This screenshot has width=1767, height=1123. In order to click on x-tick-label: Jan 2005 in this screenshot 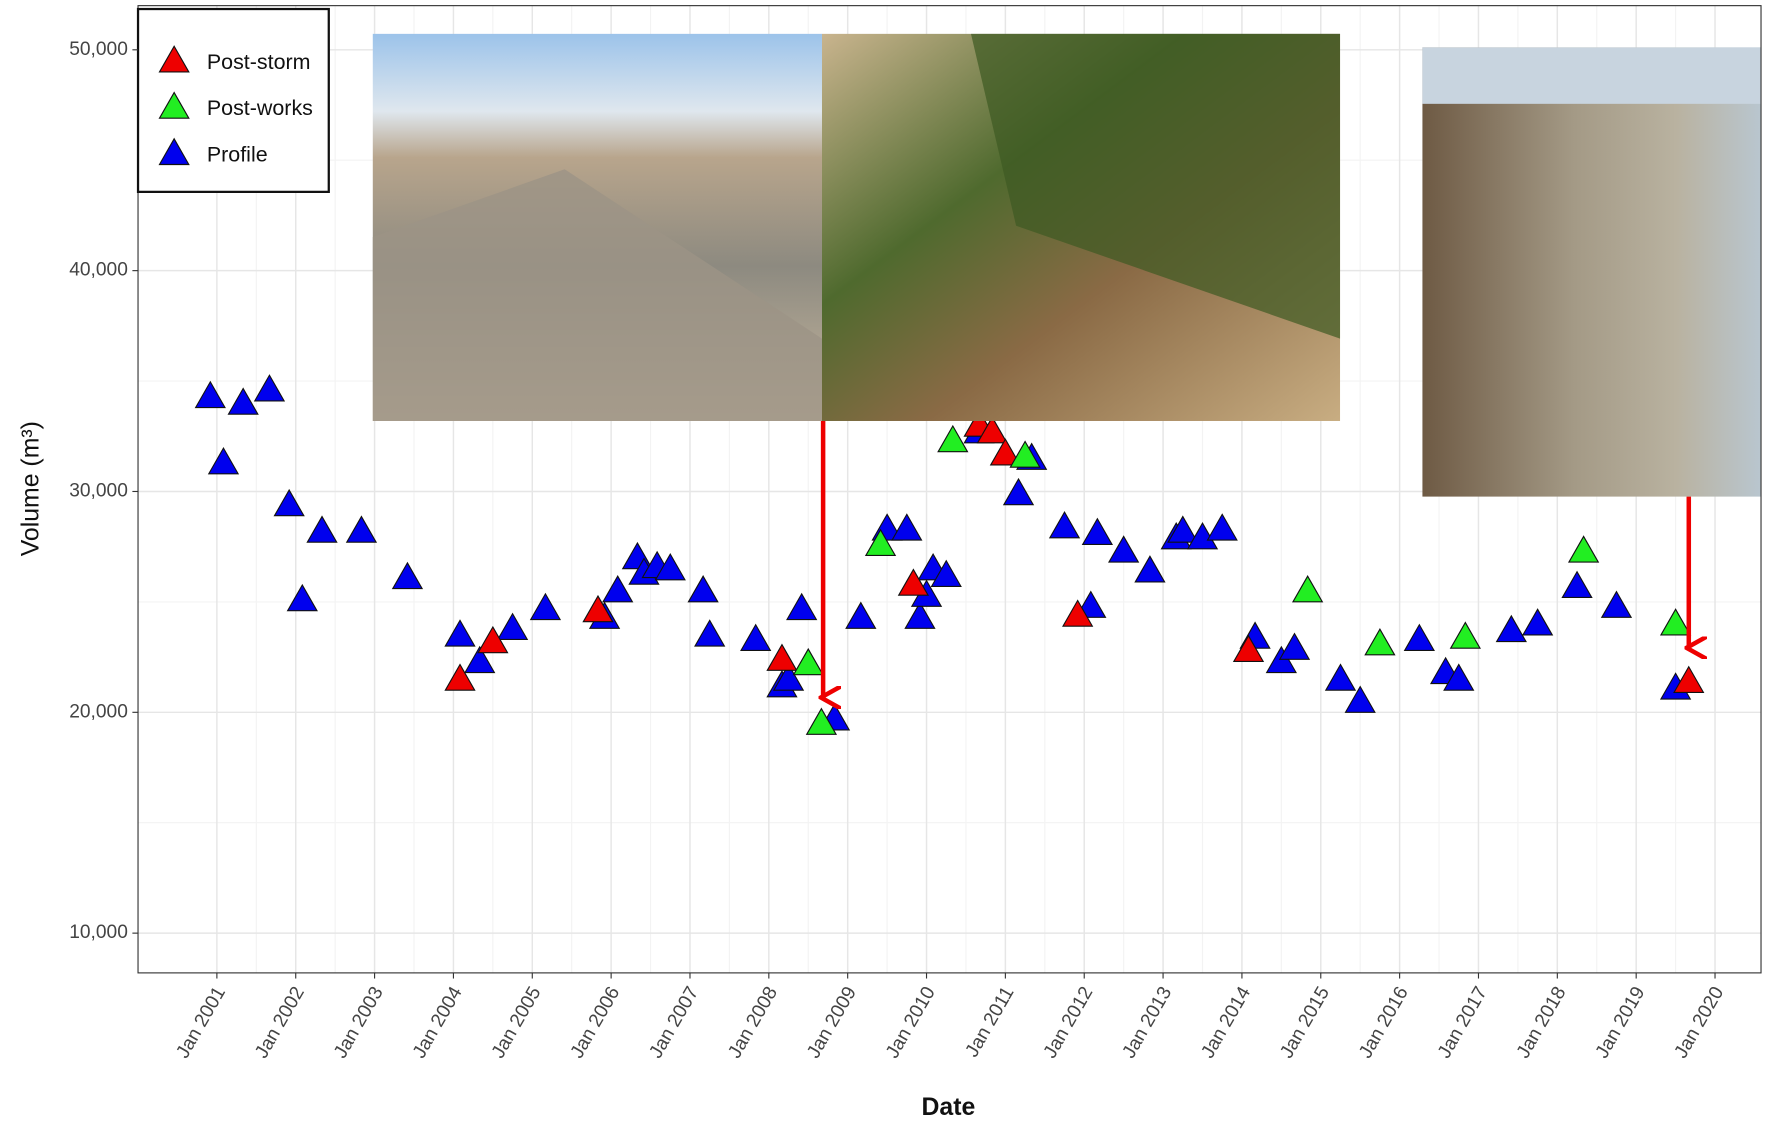, I will do `click(517, 1022)`.